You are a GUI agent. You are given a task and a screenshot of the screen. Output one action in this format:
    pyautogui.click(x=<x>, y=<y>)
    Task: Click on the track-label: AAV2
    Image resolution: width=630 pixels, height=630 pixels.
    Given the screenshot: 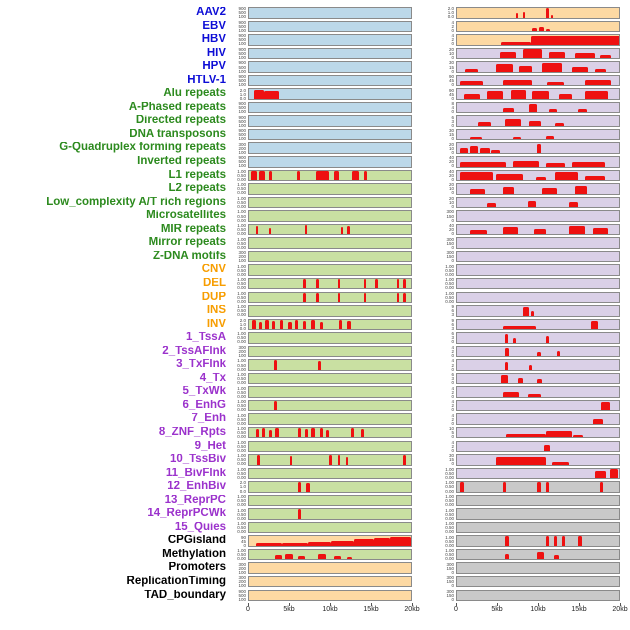 What is the action you would take?
    pyautogui.click(x=211, y=13)
    